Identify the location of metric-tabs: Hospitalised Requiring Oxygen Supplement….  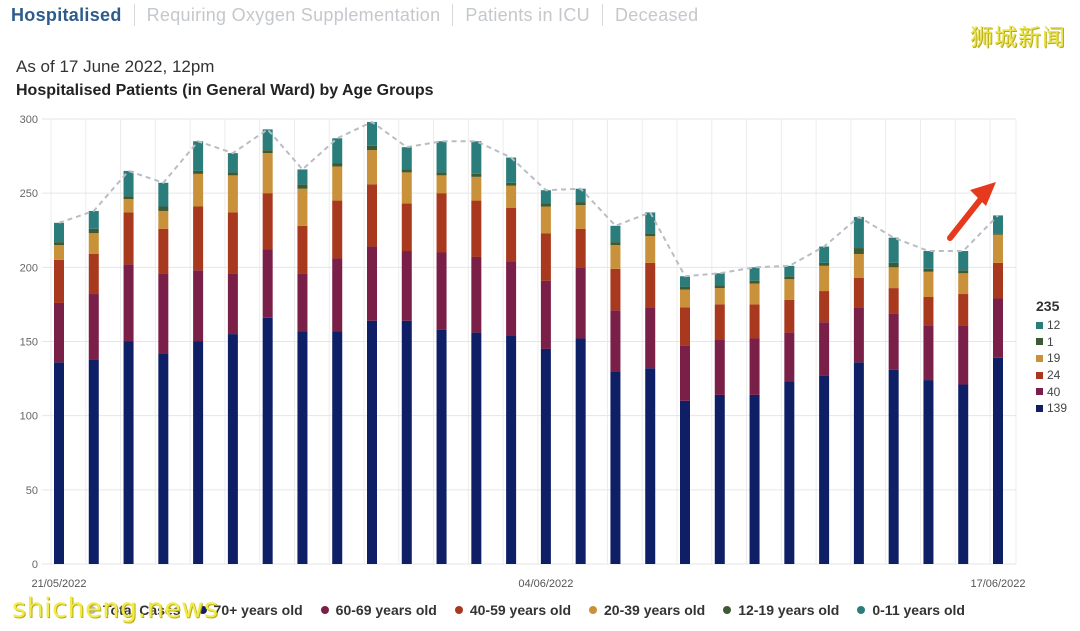
(355, 15).